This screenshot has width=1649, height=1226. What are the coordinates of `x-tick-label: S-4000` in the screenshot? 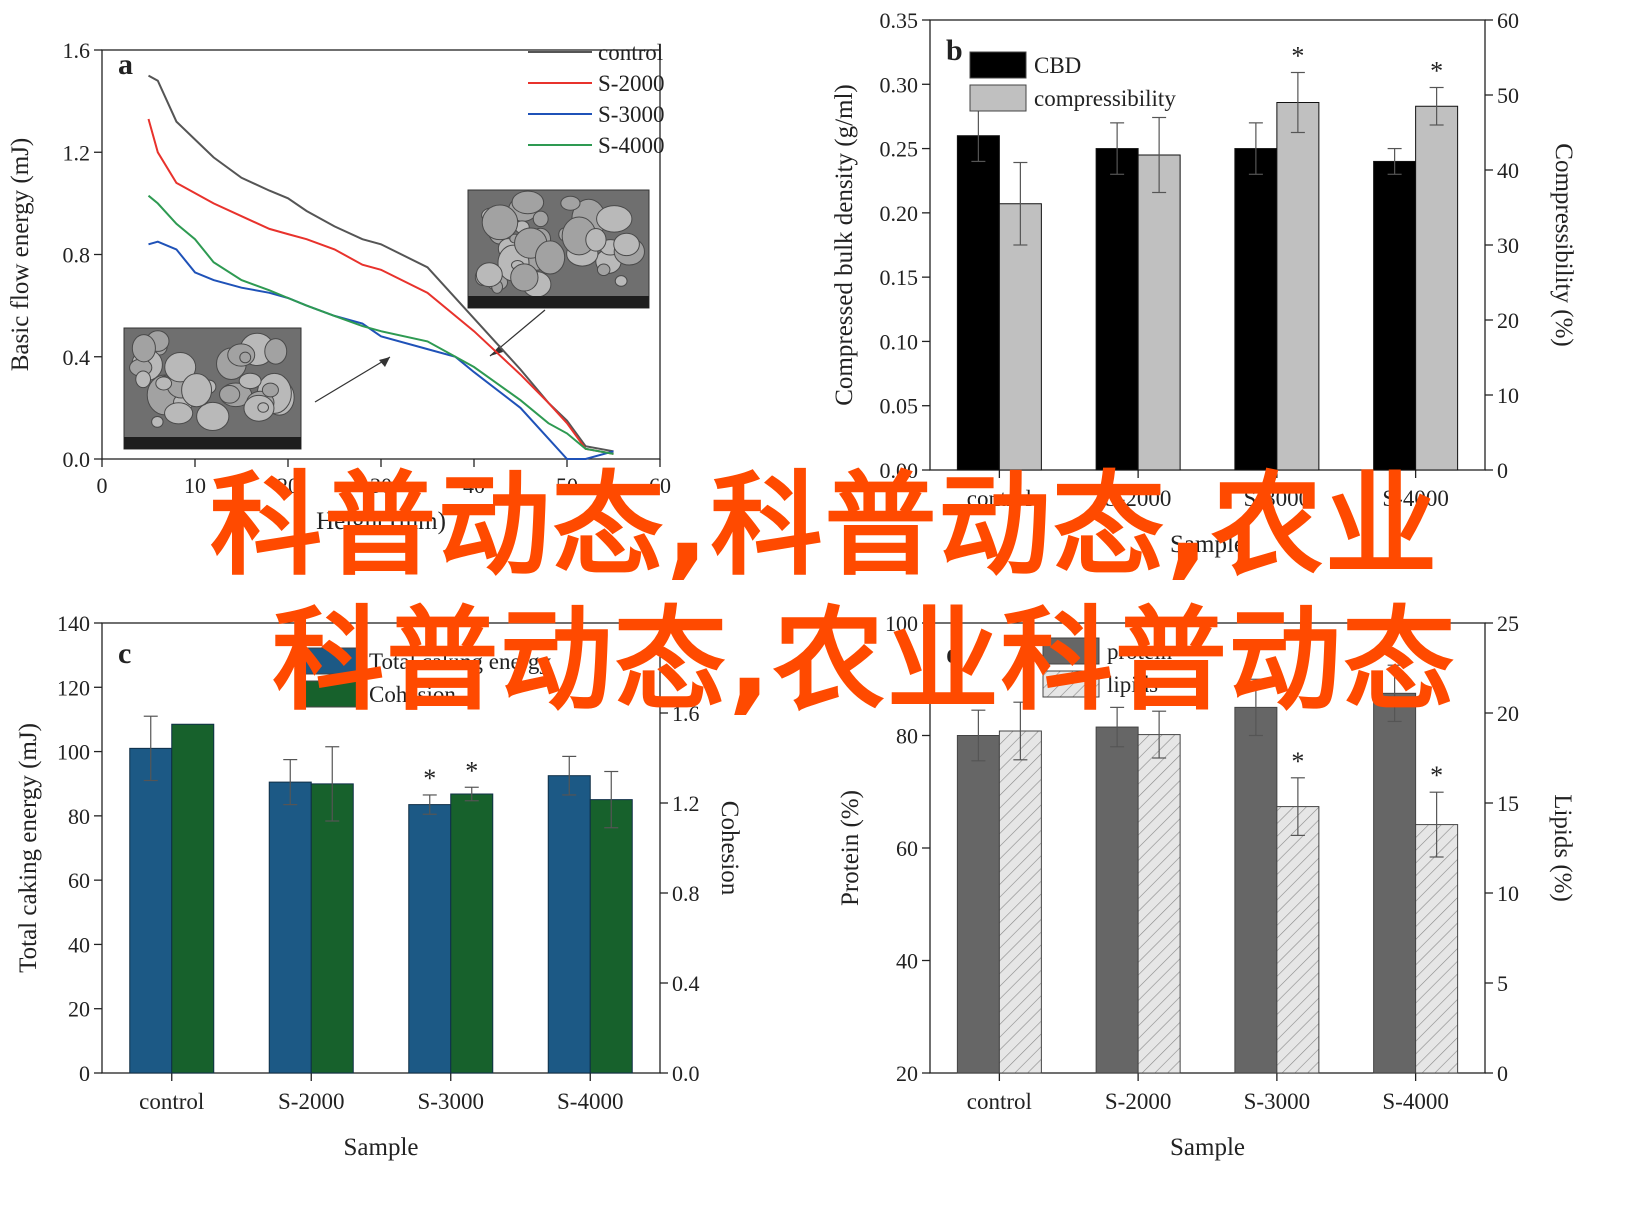 It's located at (590, 1101).